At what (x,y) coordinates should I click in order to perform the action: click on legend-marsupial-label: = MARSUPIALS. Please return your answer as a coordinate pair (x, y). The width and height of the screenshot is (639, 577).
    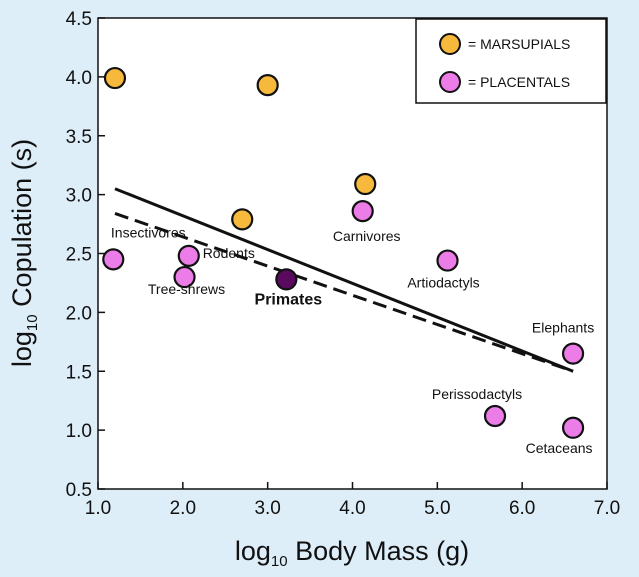
    Looking at the image, I should click on (519, 44).